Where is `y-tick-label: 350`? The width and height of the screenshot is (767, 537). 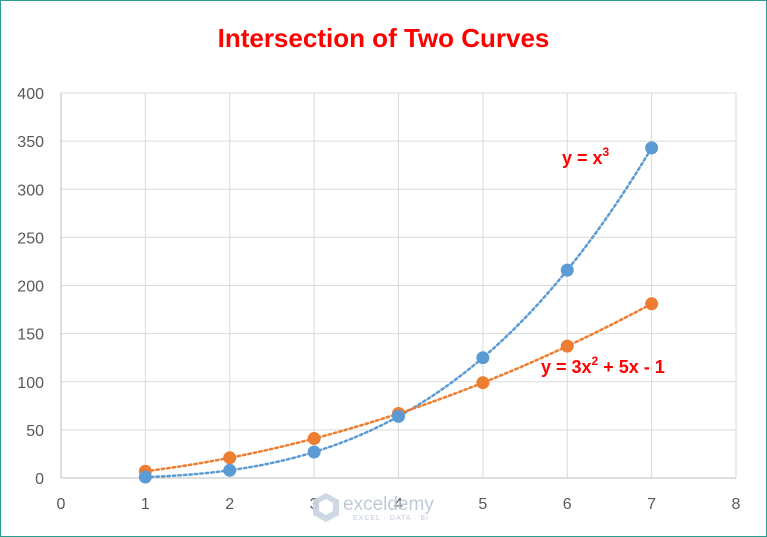 y-tick-label: 350 is located at coordinates (30, 142).